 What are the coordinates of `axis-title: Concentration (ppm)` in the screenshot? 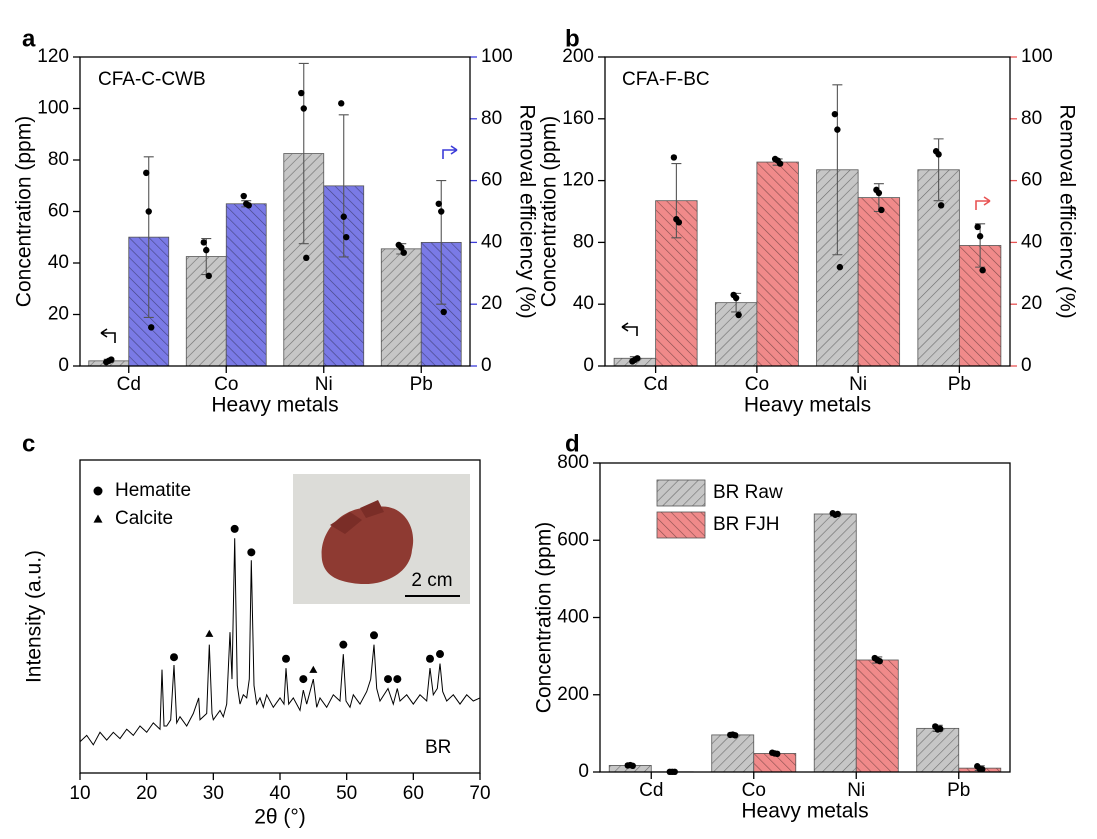 It's located at (24, 211).